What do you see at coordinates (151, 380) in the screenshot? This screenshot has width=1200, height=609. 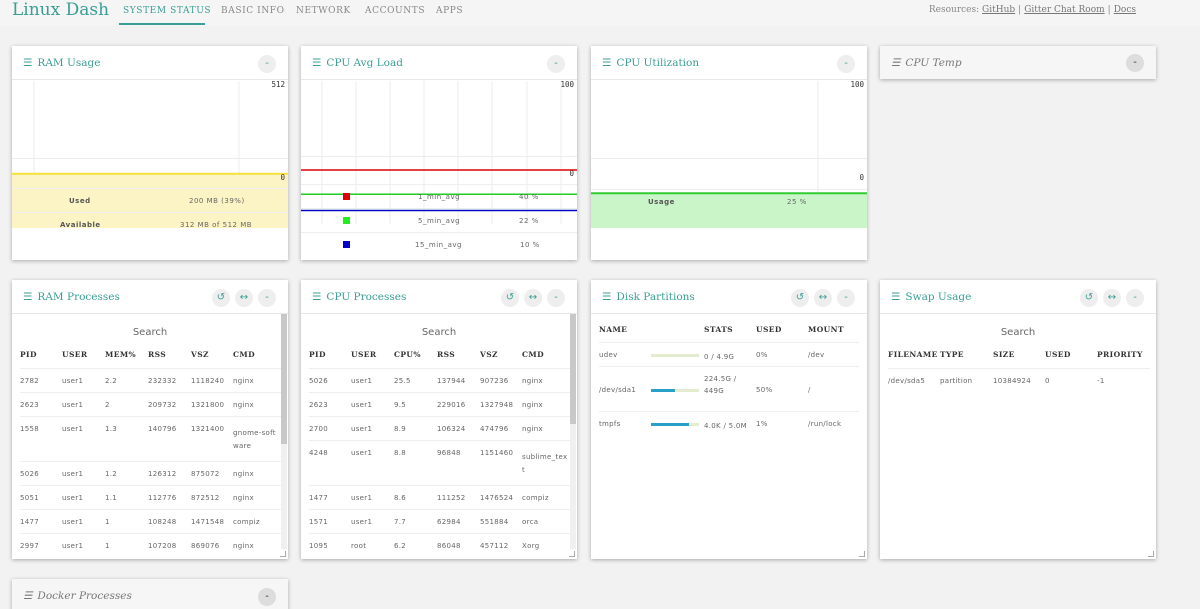 I see `table-row: 2782 user1 2.2 232332 1118240 nginx` at bounding box center [151, 380].